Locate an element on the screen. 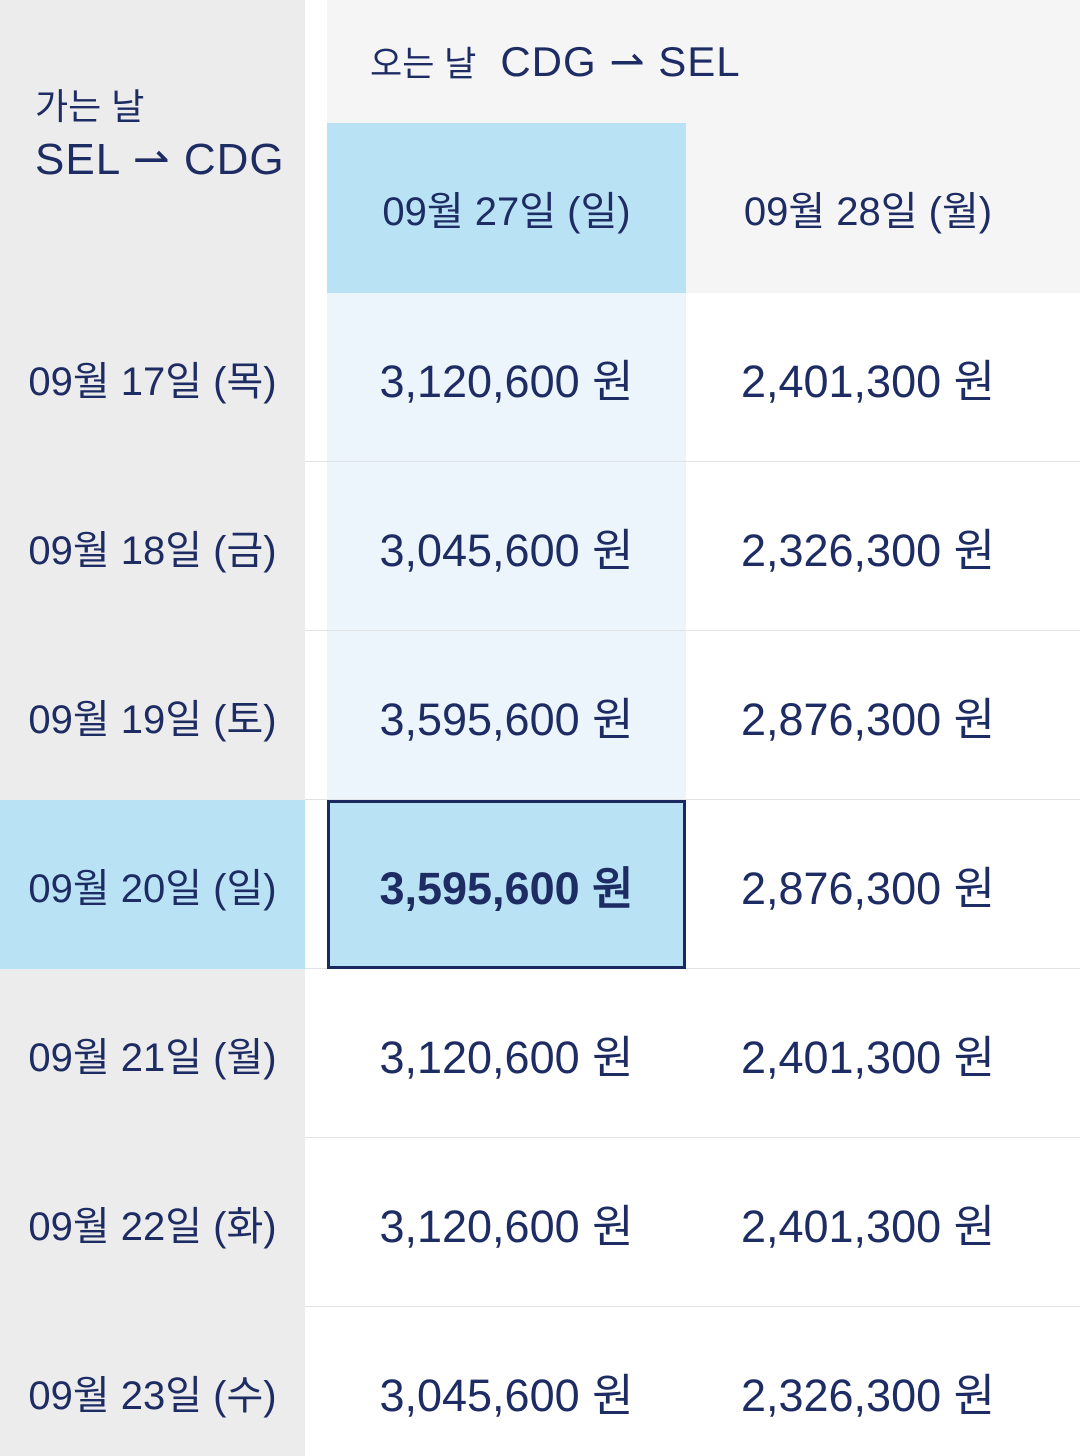 The image size is (1080, 1456). outbound-direction-label: 가는 날 is located at coordinates (90, 106).